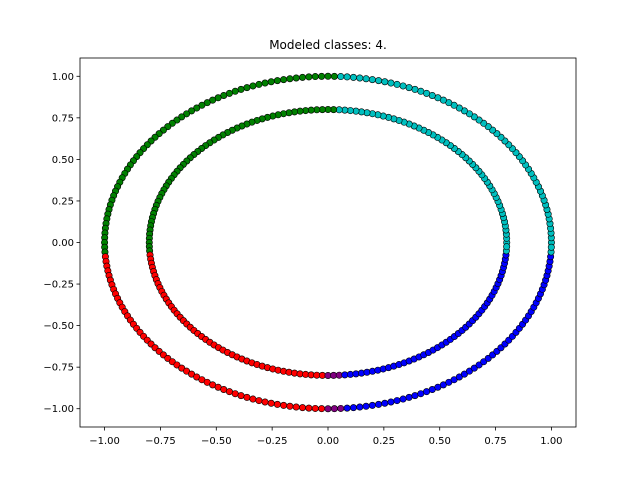 This screenshot has height=480, width=640. I want to click on chart-title: Modeled classes: 4., so click(328, 45).